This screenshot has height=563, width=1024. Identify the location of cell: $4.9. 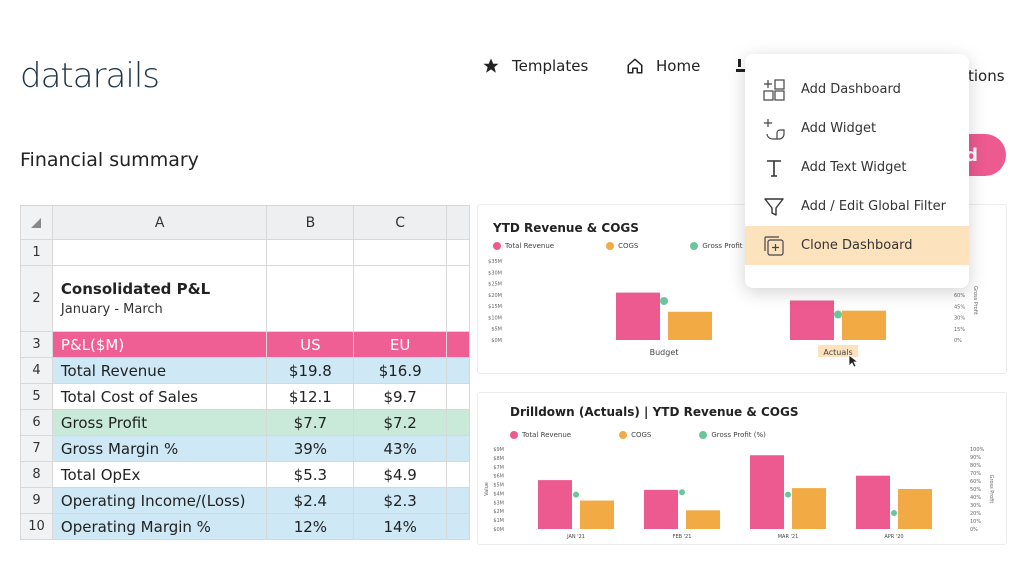
(400, 474).